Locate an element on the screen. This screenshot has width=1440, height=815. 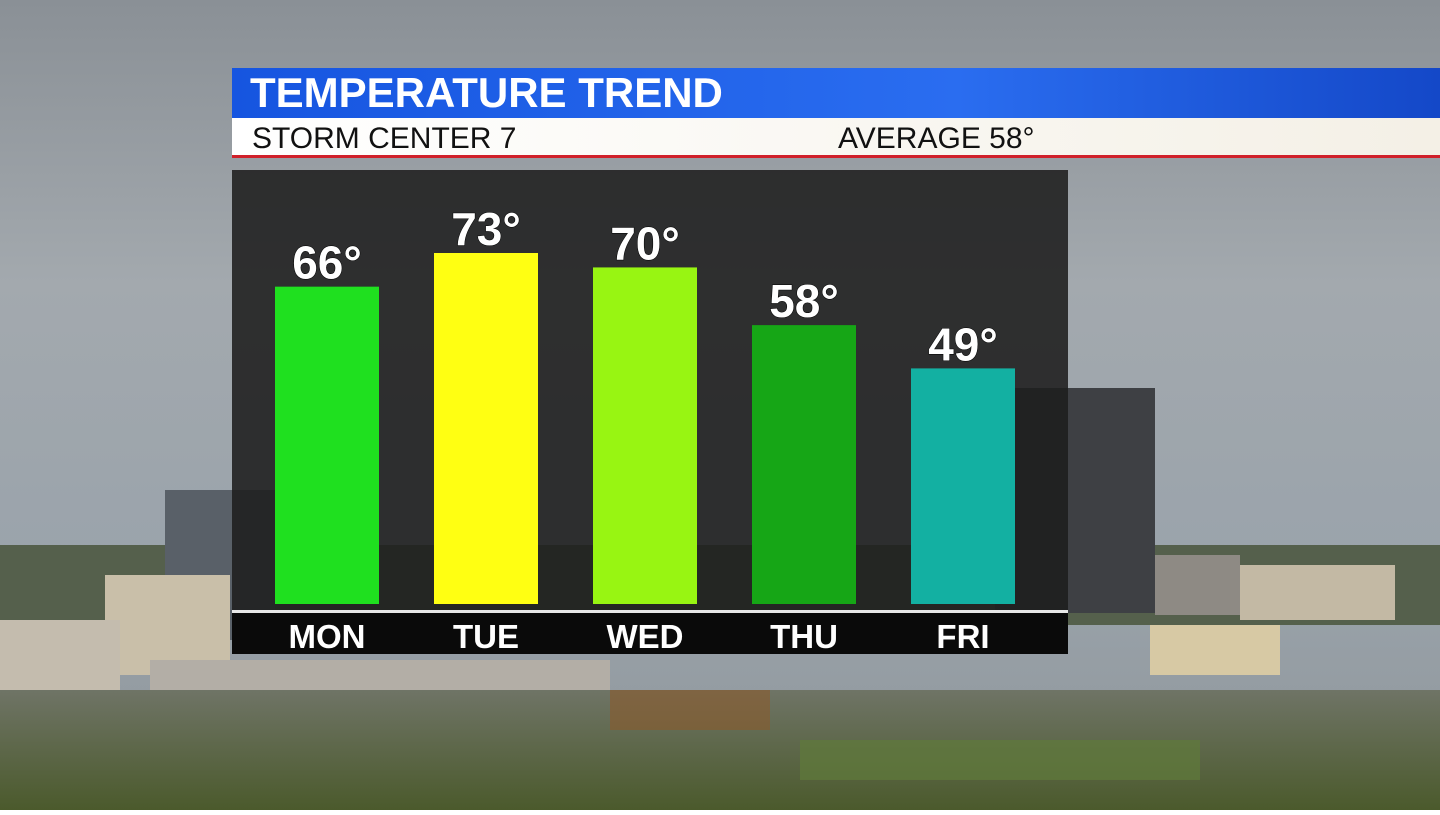
value-label: 73° is located at coordinates (486, 229).